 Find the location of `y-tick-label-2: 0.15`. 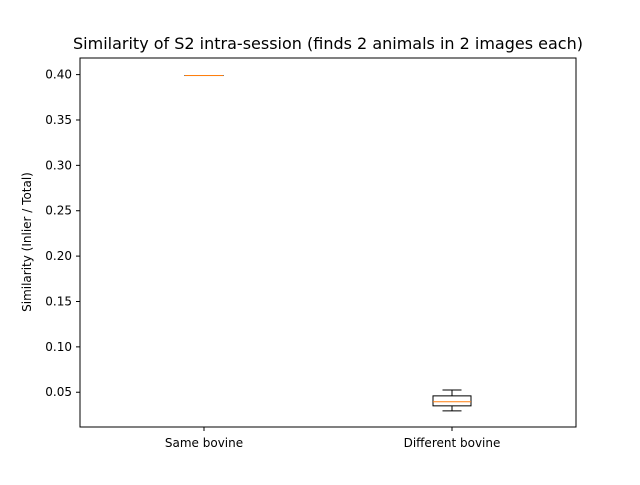

y-tick-label-2: 0.15 is located at coordinates (58, 301).